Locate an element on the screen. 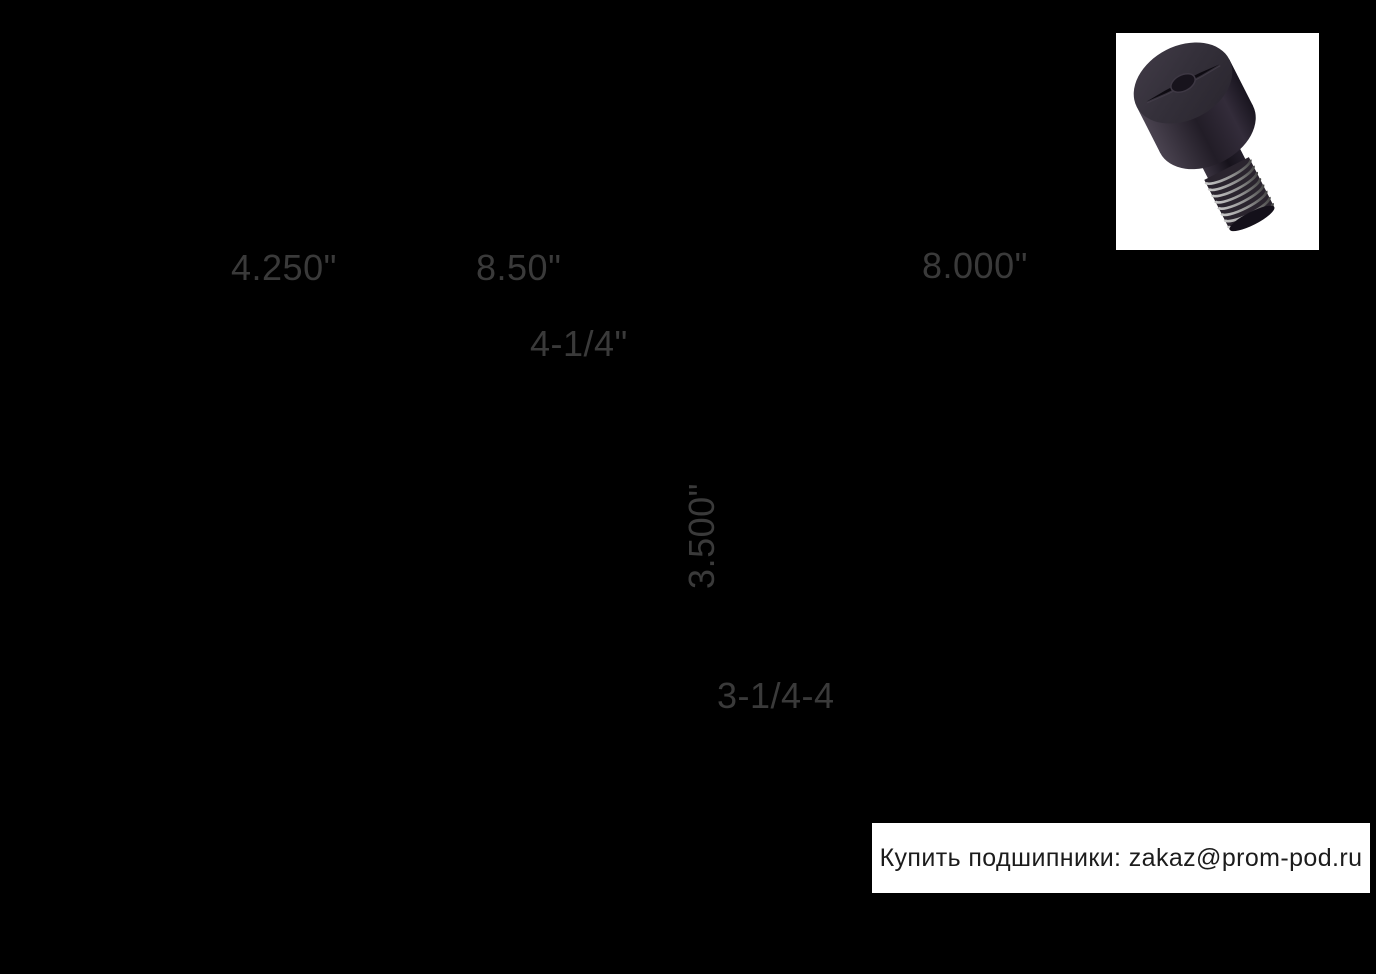 The width and height of the screenshot is (1376, 974). dim-label-stud-diameter: 3.500" is located at coordinates (701, 536).